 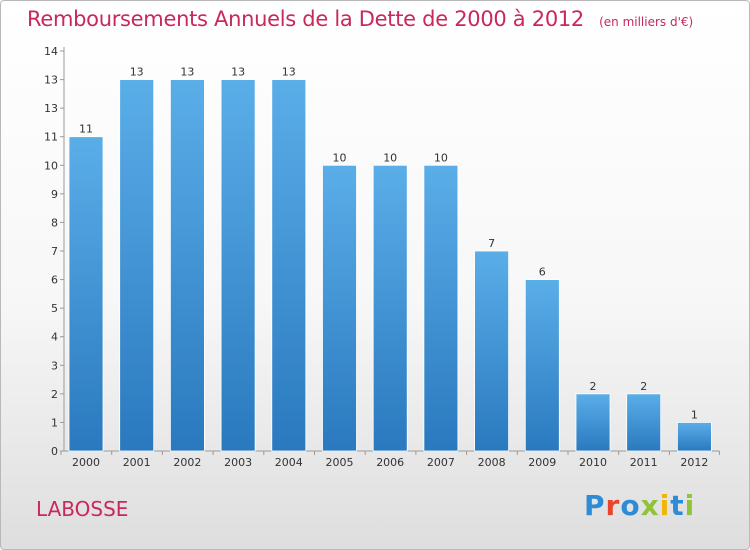 What do you see at coordinates (492, 462) in the screenshot?
I see `x-tick-label: 2008` at bounding box center [492, 462].